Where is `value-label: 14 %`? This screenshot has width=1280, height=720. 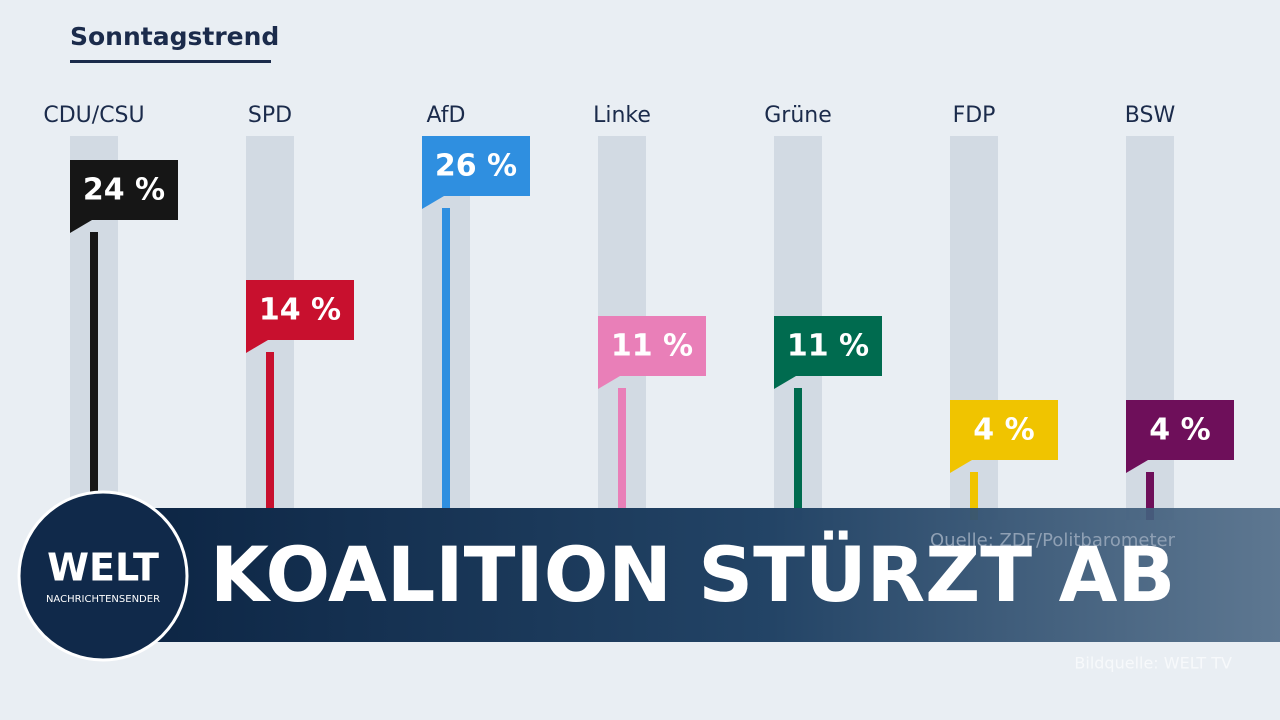
value-label: 14 % is located at coordinates (300, 310).